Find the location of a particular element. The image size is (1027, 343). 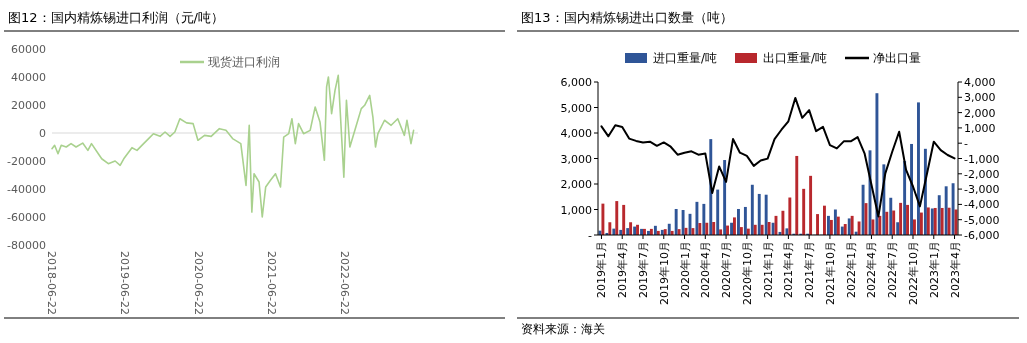

x-tick-label: 2020-06-22 is located at coordinates (198, 283).